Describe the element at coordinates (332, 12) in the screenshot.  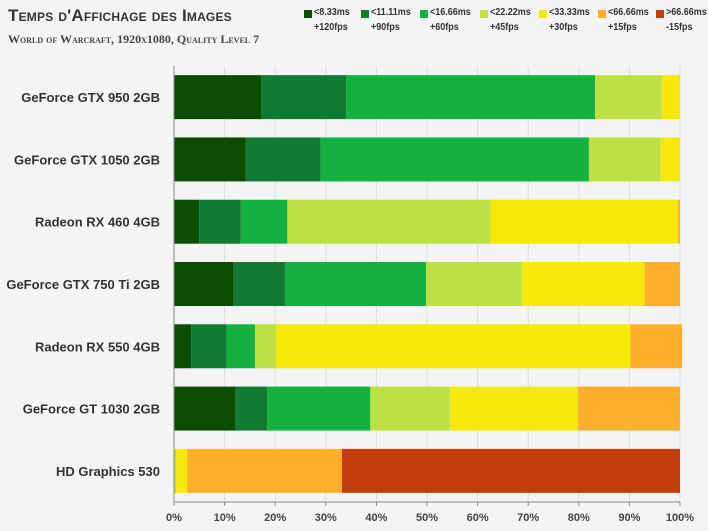
I see `legend-label: <8.33ms` at that location.